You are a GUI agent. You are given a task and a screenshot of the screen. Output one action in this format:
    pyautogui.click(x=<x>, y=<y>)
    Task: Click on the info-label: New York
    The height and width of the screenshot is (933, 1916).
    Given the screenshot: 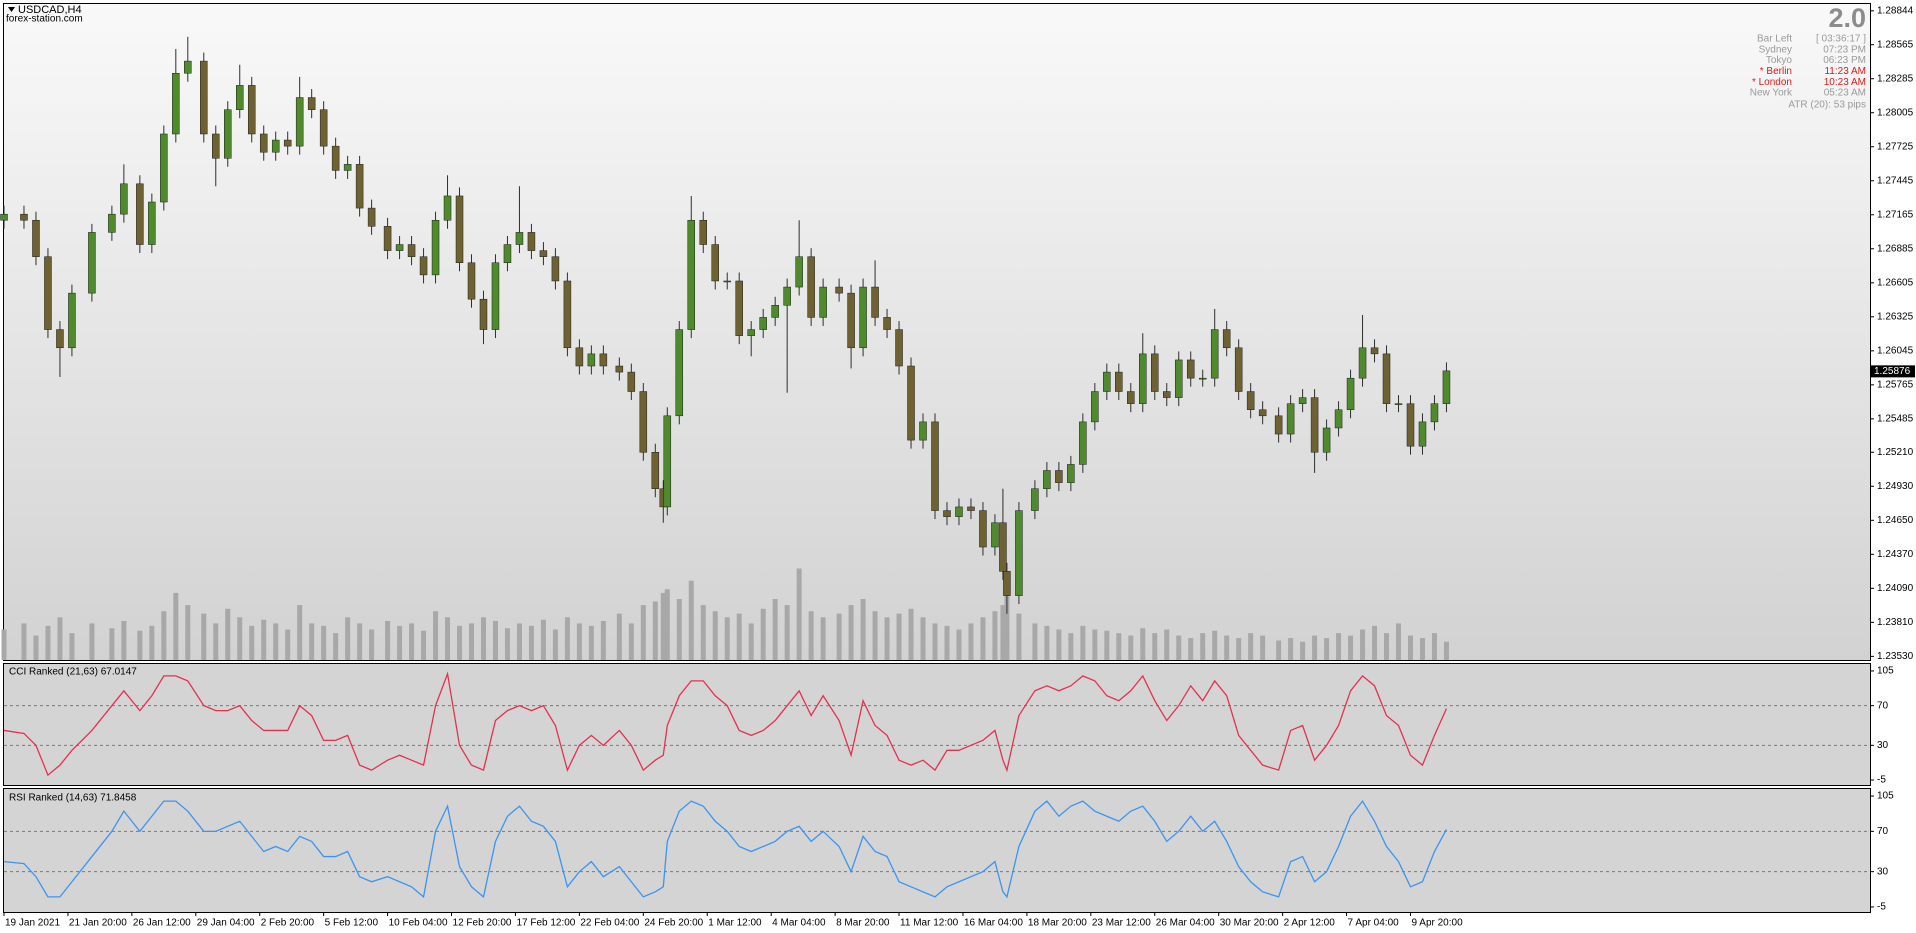 What is the action you would take?
    pyautogui.click(x=1771, y=93)
    